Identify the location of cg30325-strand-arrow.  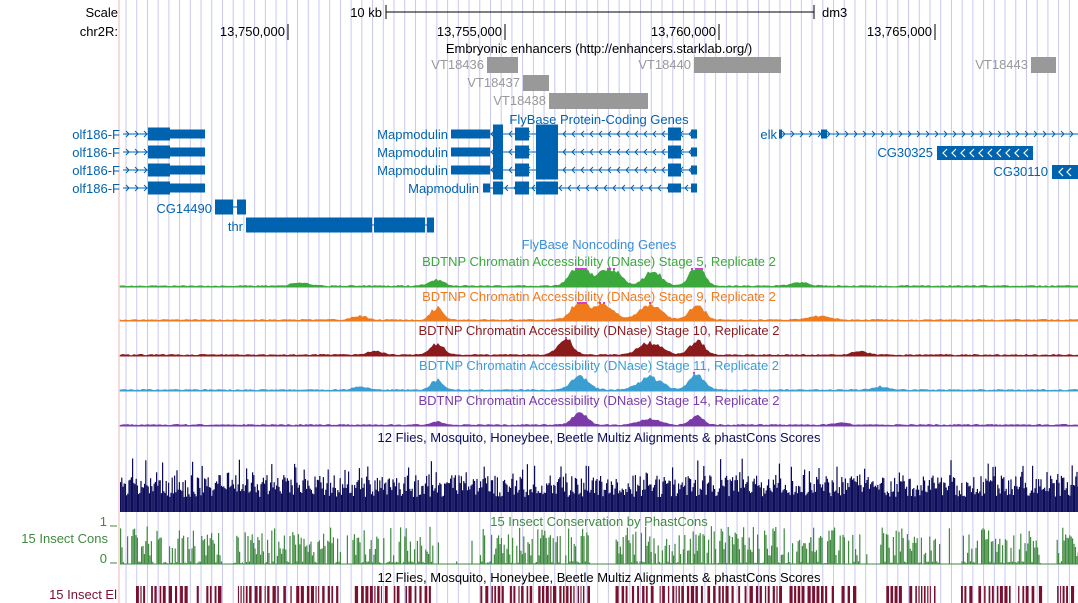
(945, 153).